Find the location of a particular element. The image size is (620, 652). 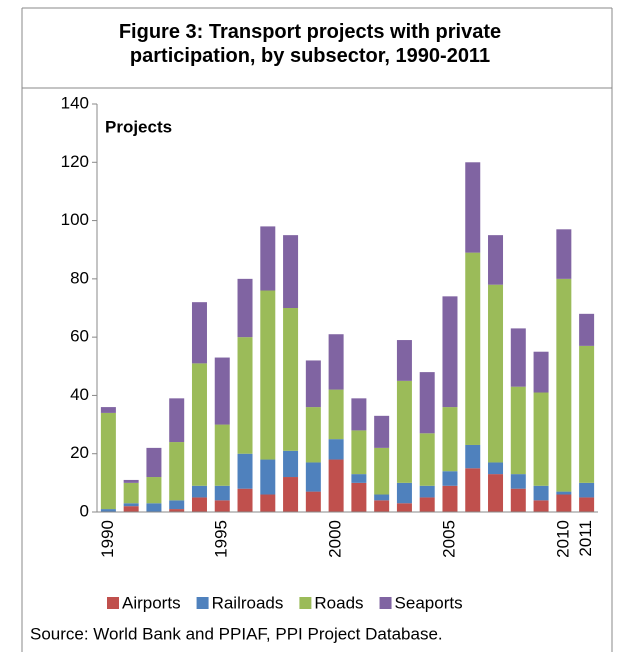

legend-label: Railroads is located at coordinates (248, 602).